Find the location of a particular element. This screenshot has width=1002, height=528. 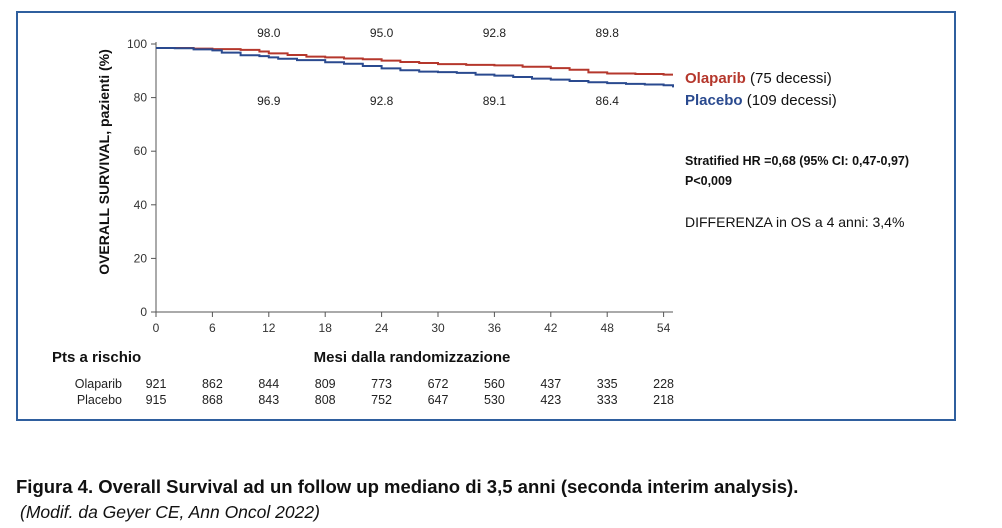

placebo-survival-label: 89.1 is located at coordinates (495, 101).